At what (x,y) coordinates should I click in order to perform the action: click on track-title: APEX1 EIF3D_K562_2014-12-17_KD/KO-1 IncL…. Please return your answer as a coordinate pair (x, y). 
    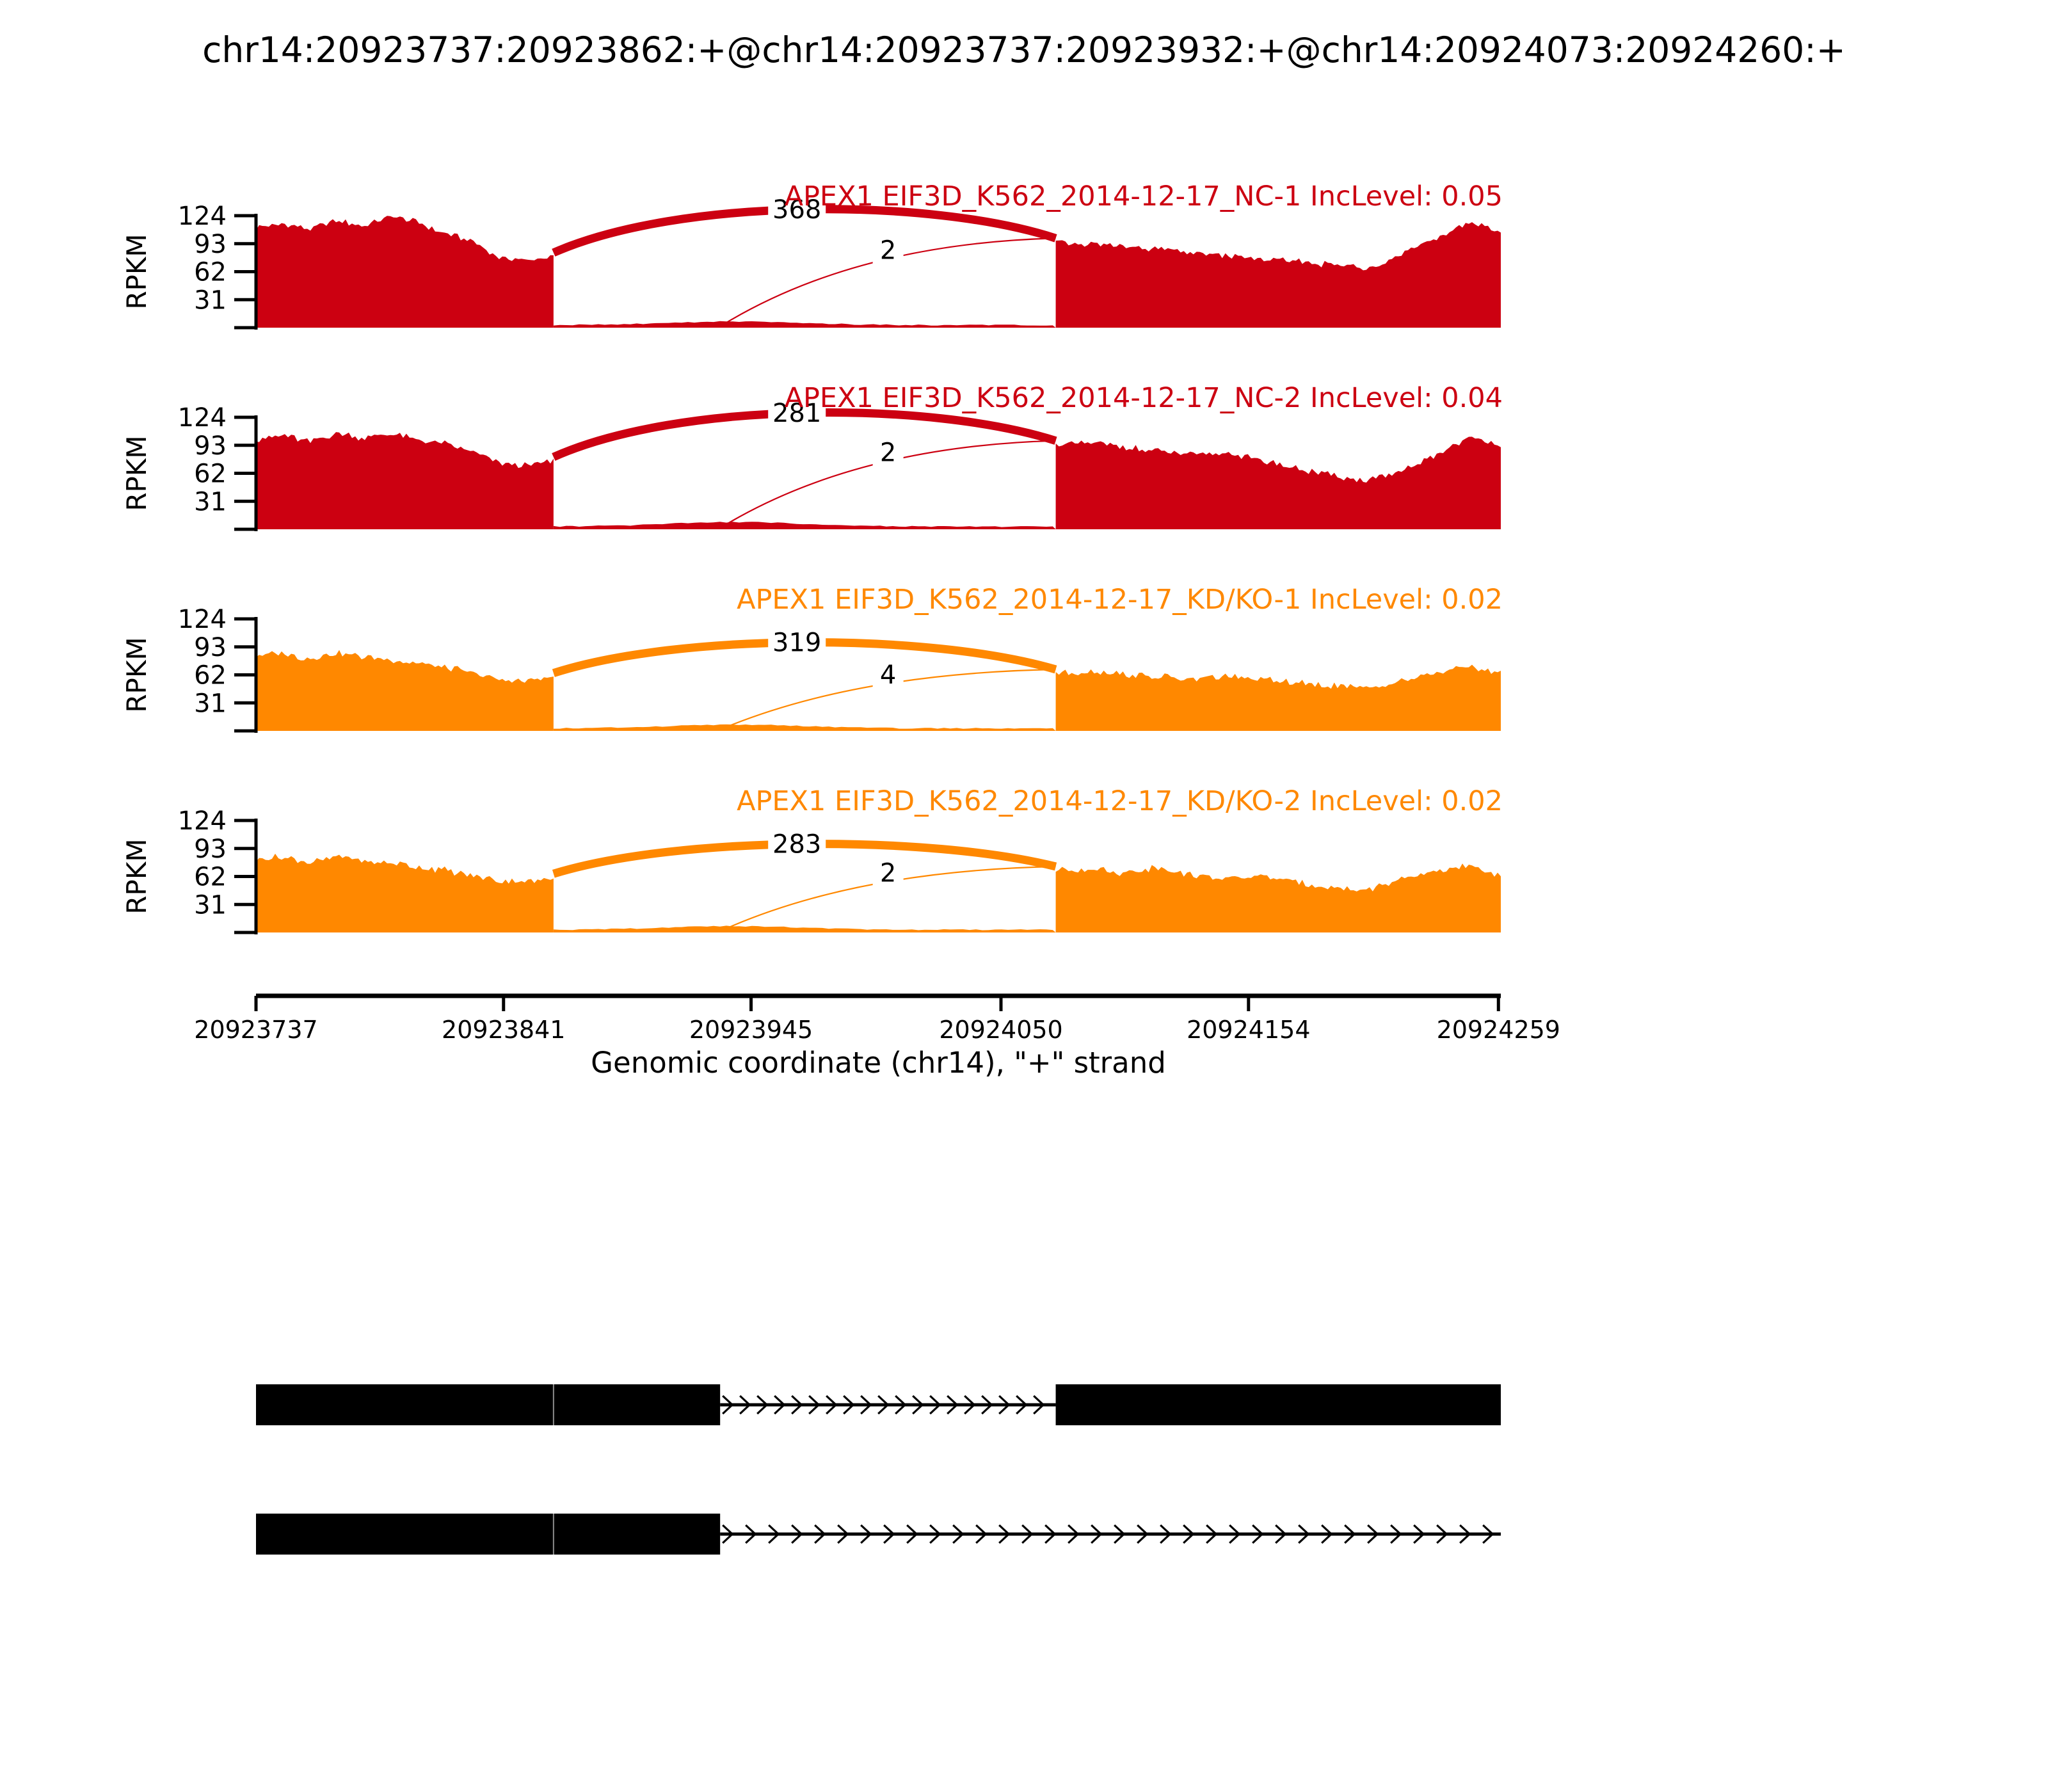
    Looking at the image, I should click on (1120, 600).